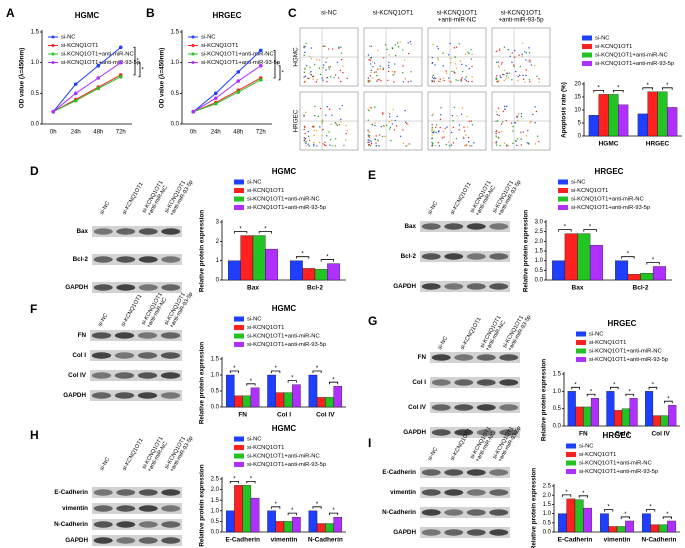  Describe the element at coordinates (577, 111) in the screenshot. I see `y-tick-label: 10` at that location.